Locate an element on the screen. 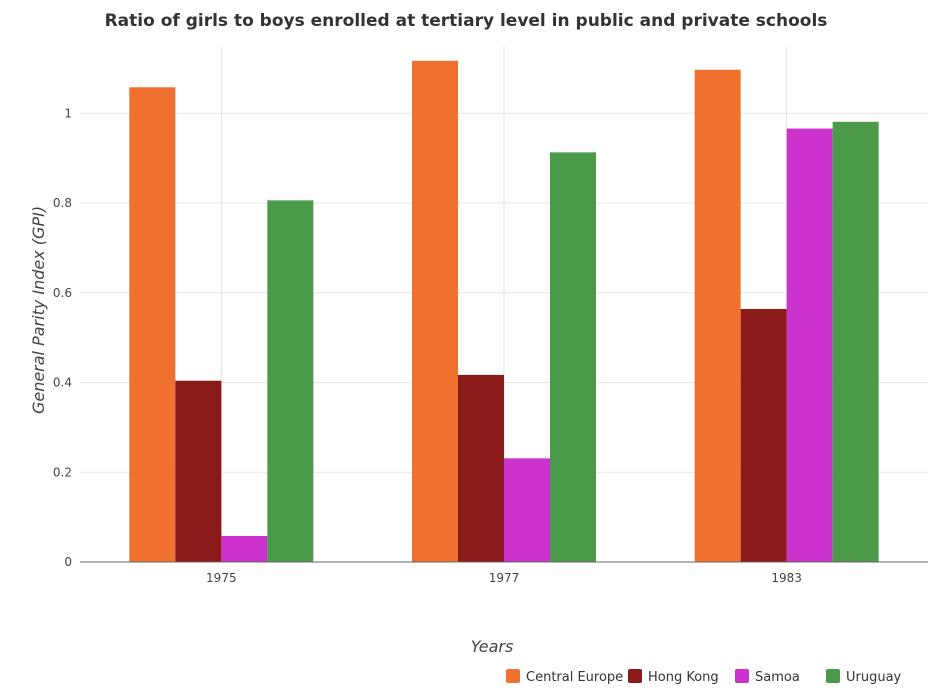  y-tick-label: 0.6 is located at coordinates (62, 293).